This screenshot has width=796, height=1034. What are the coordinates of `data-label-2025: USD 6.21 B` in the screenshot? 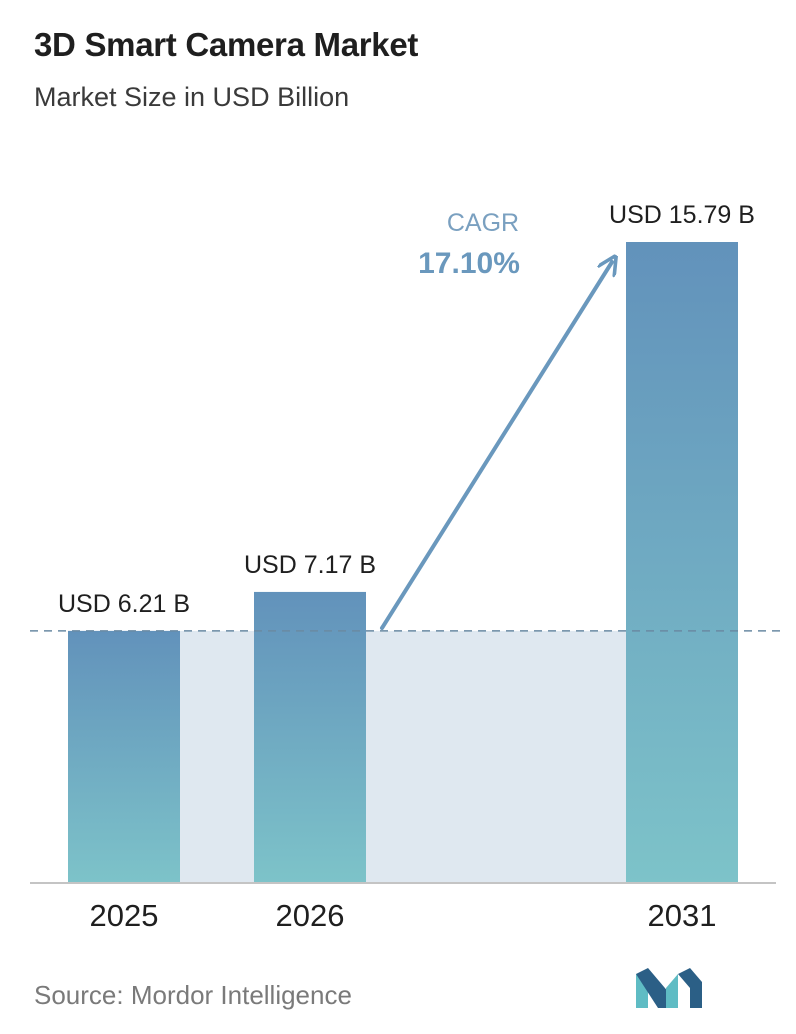 It's located at (124, 604).